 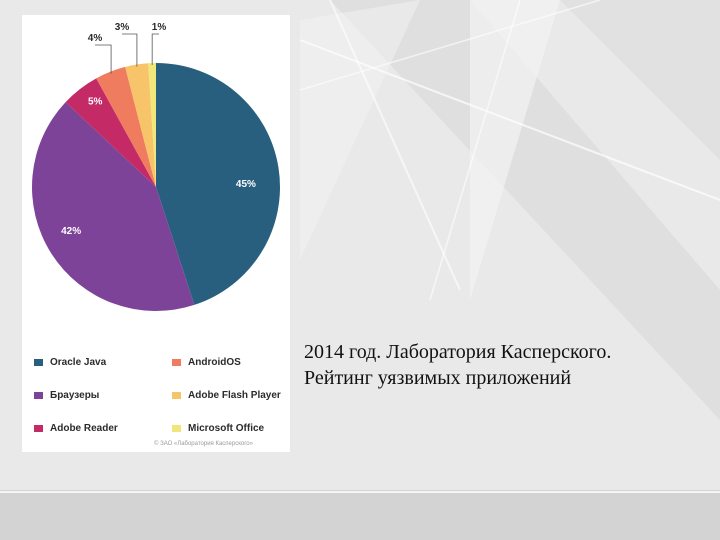 I want to click on legend-label: Браузеры, so click(x=75, y=395).